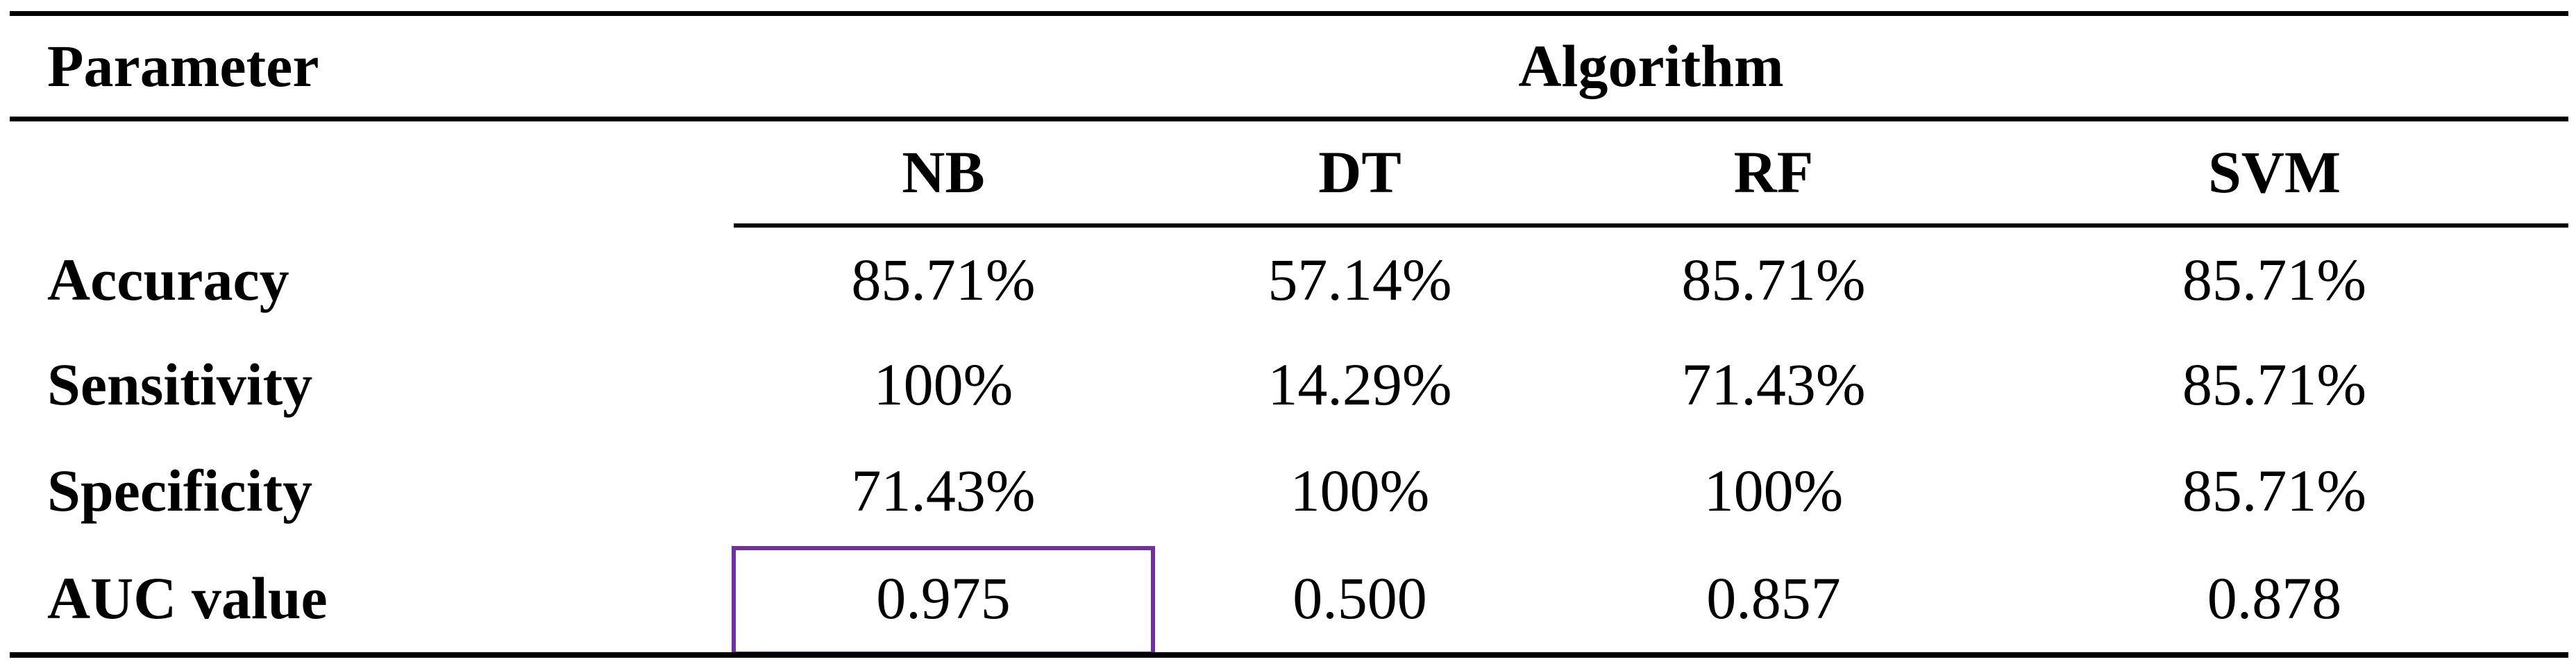 This screenshot has width=2576, height=664. Describe the element at coordinates (1773, 280) in the screenshot. I see `accuracy-rf-value: 85.71%` at that location.